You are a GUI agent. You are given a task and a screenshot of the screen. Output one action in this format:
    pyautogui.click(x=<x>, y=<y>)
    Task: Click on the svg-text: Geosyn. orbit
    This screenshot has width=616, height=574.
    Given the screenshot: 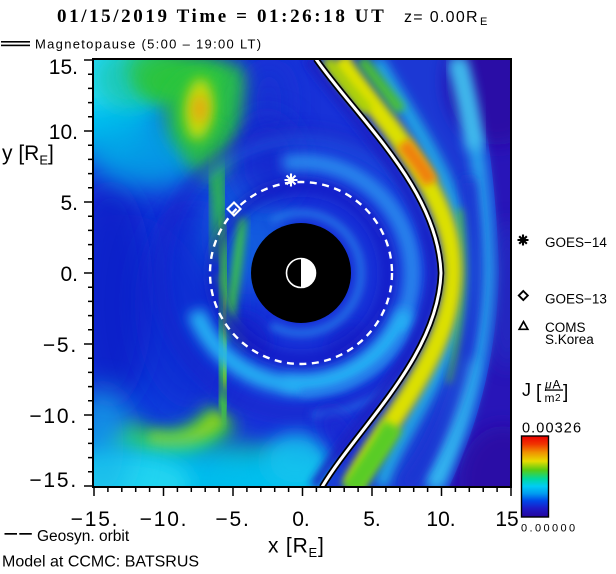 What is the action you would take?
    pyautogui.click(x=83, y=536)
    